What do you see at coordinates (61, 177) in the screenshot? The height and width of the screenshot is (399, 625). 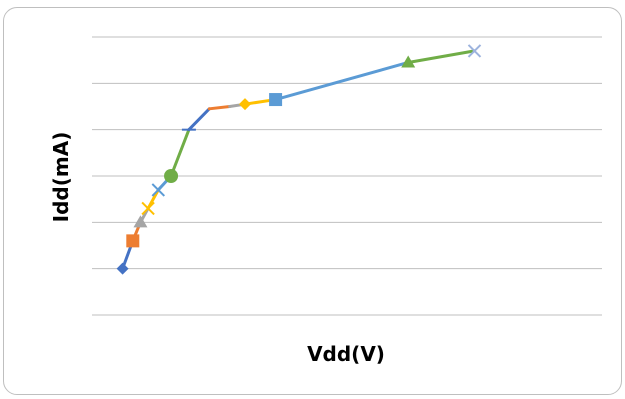 I see `y-axis-title: Idd(mA)` at bounding box center [61, 177].